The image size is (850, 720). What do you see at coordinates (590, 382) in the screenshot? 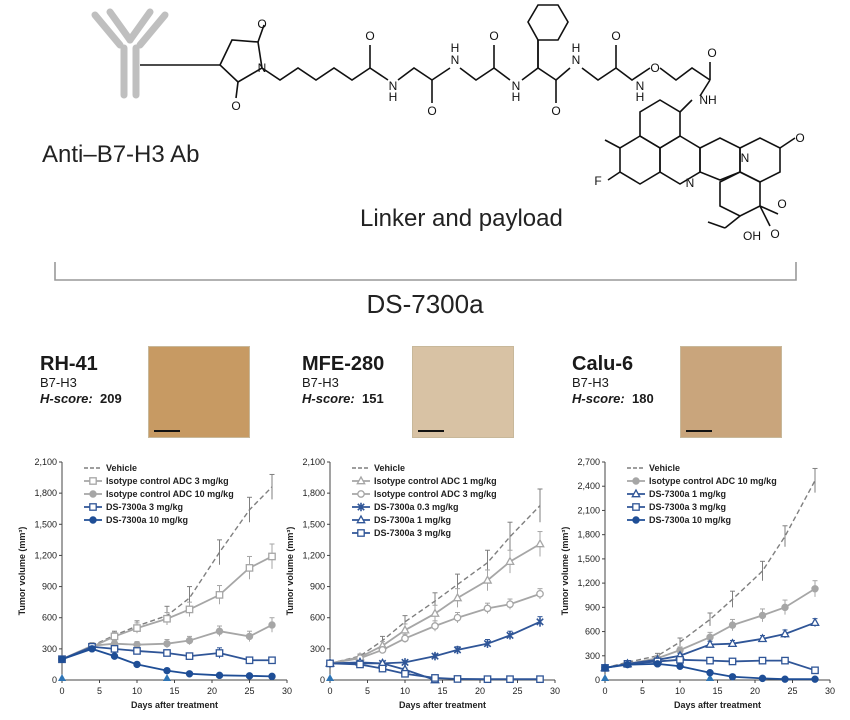
I see `marker-label: B7-H3` at bounding box center [590, 382].